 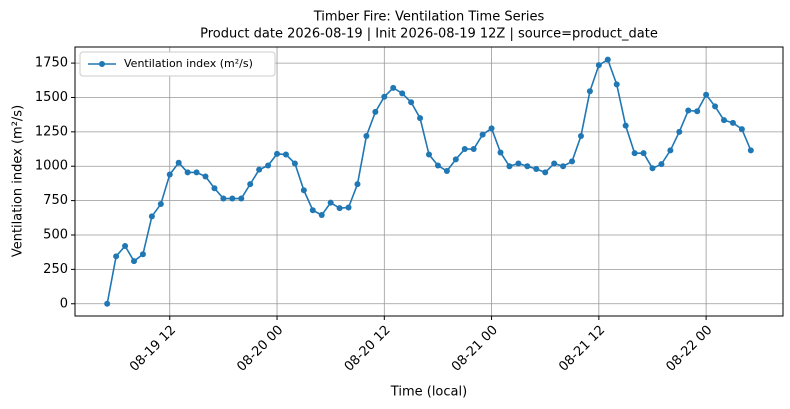 What do you see at coordinates (55, 269) in the screenshot?
I see `y-tick-label: 250` at bounding box center [55, 269].